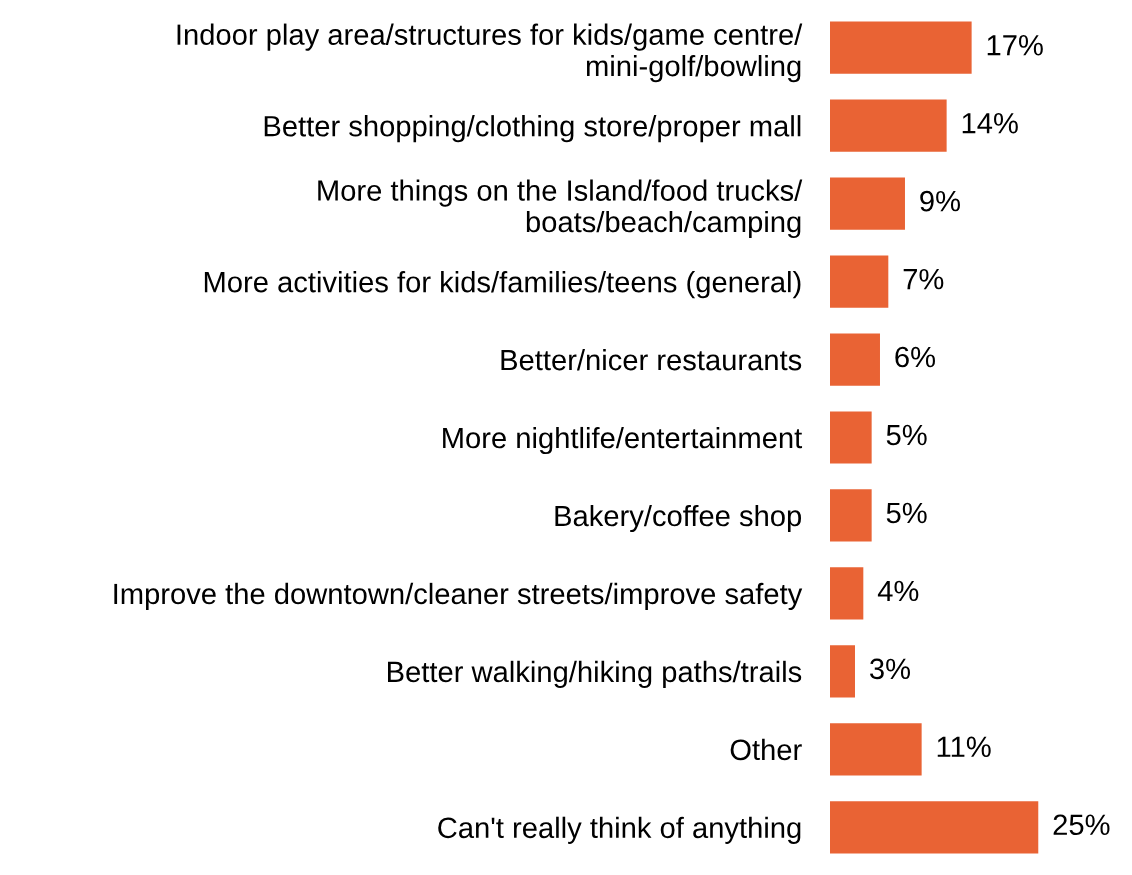  What do you see at coordinates (490, 53) in the screenshot?
I see `y-tick-label: Indoor play area/structures for kids/game centre/ mini-golf/bowling` at bounding box center [490, 53].